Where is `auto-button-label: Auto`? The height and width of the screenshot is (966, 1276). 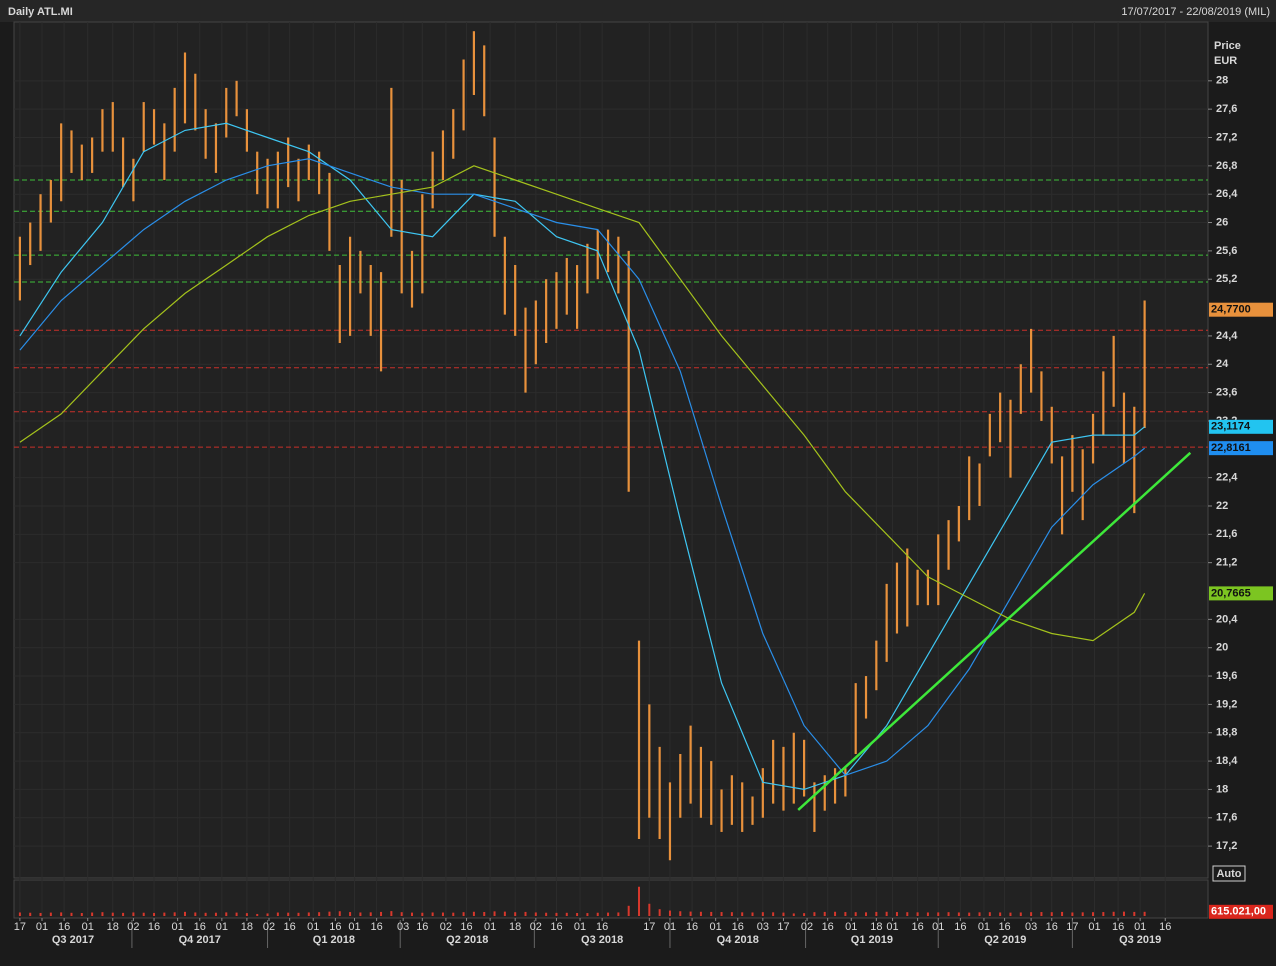
auto-button-label: Auto is located at coordinates (1228, 874).